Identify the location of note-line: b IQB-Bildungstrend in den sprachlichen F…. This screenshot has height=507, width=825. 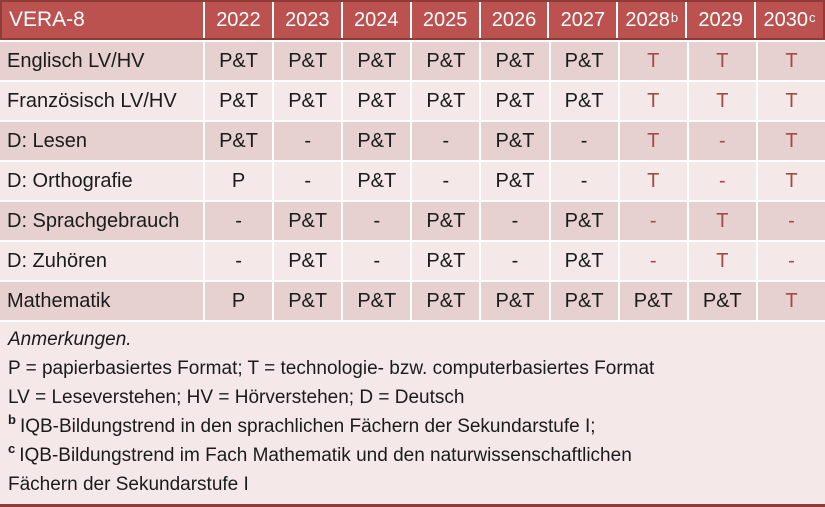
(302, 424).